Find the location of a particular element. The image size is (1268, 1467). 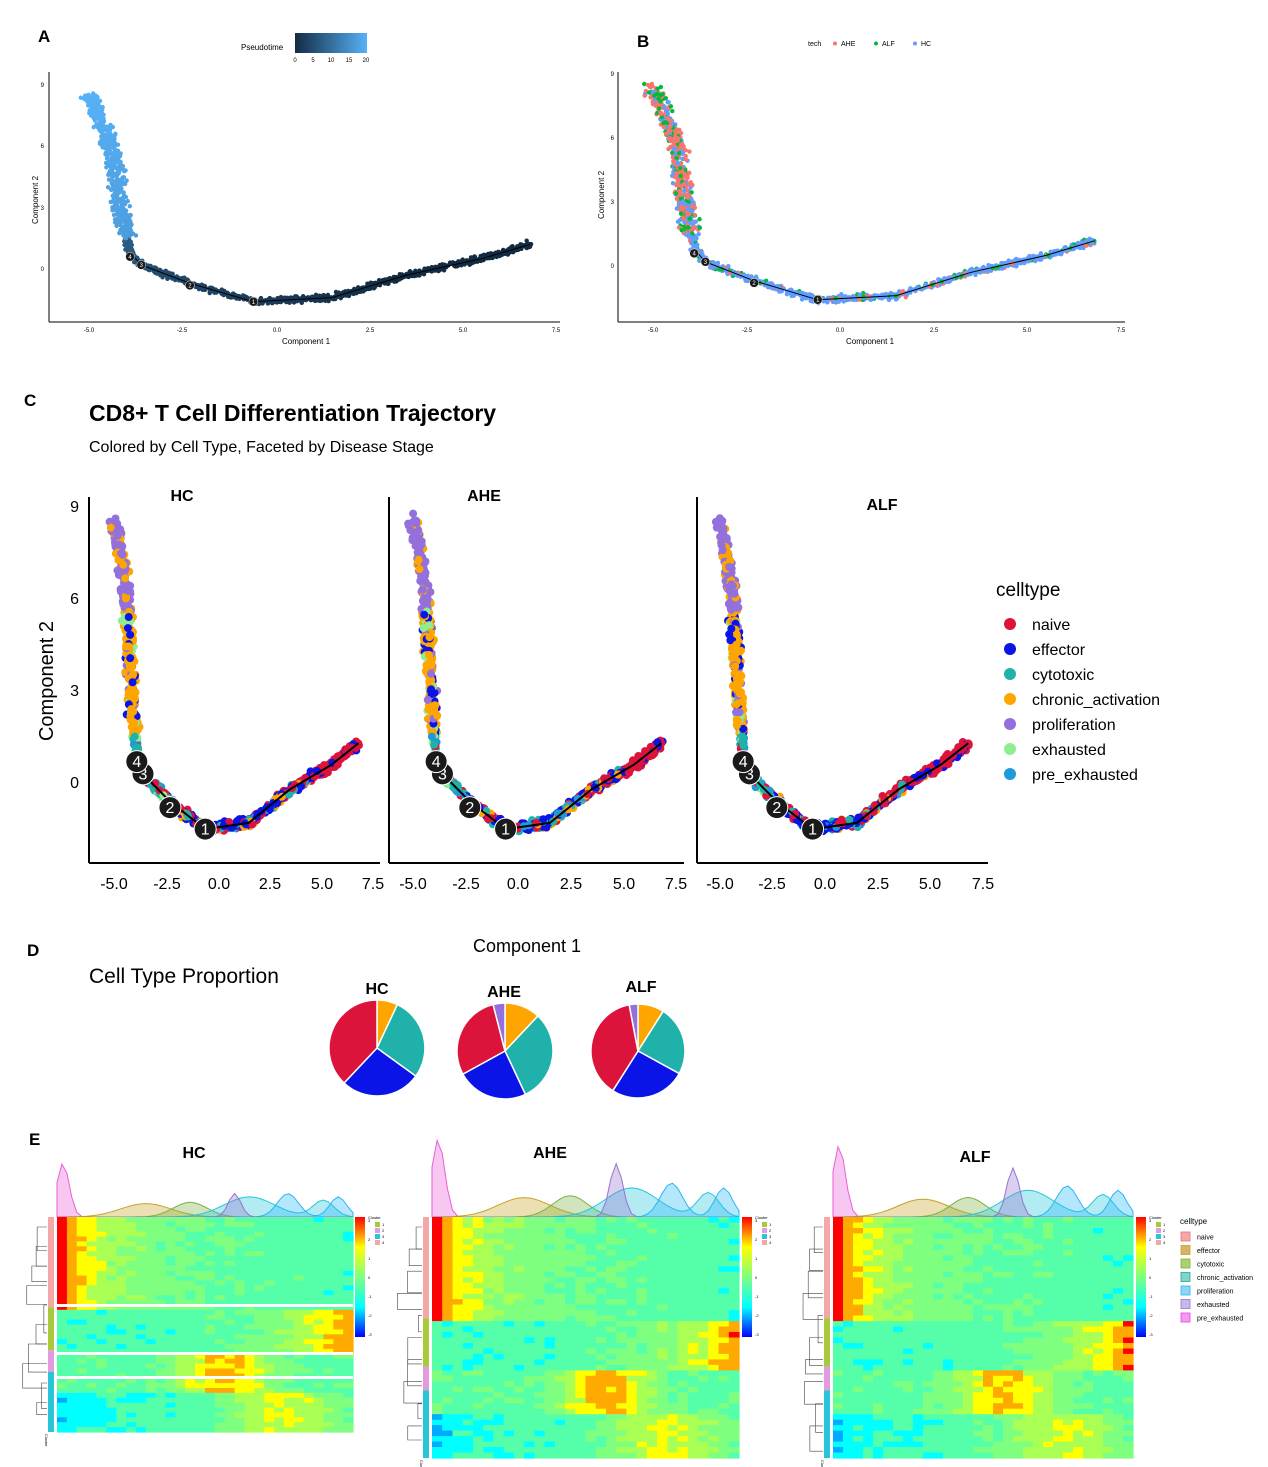

pt-tick-5: 5 is located at coordinates (313, 61).